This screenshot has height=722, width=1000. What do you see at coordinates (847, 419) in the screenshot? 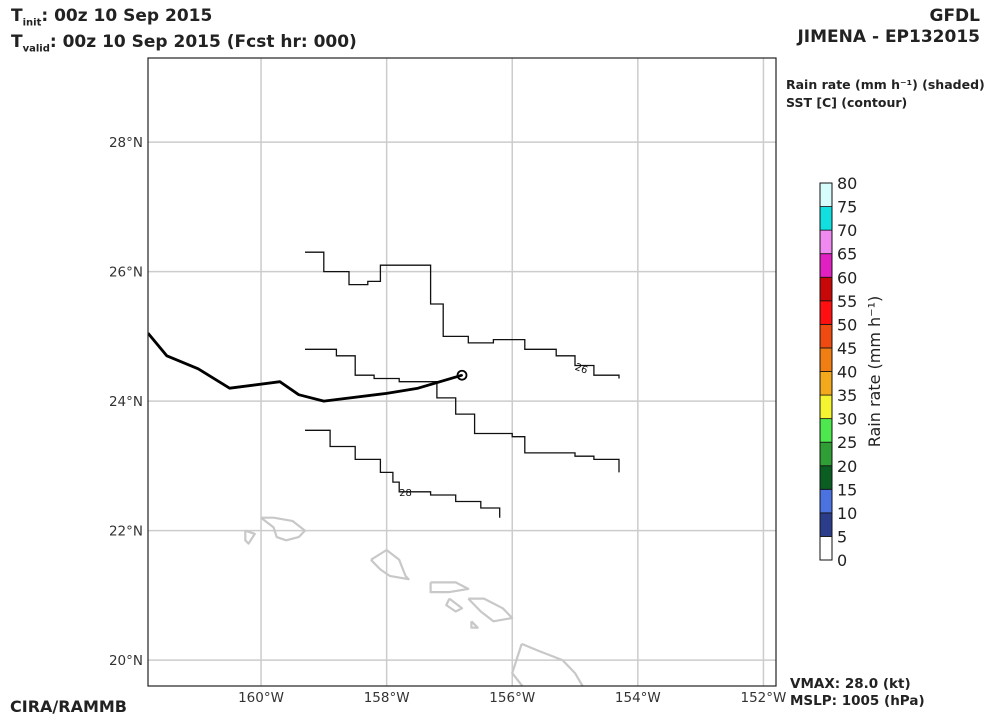
I see `colorbar-tick-label-6: 30` at bounding box center [847, 419].